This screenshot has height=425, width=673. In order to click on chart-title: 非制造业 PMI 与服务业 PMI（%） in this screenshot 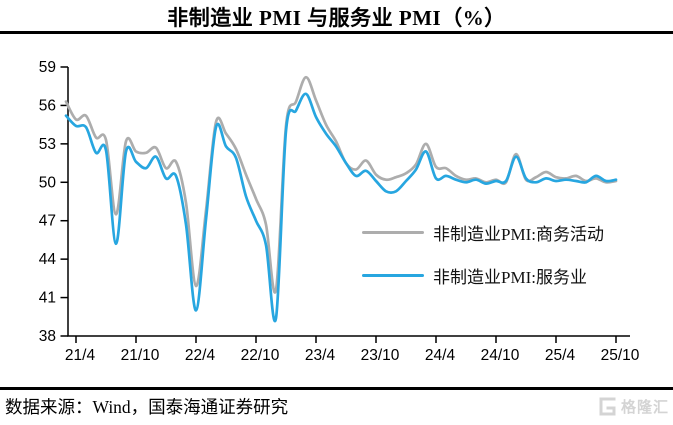, I will do `click(336, 18)`.